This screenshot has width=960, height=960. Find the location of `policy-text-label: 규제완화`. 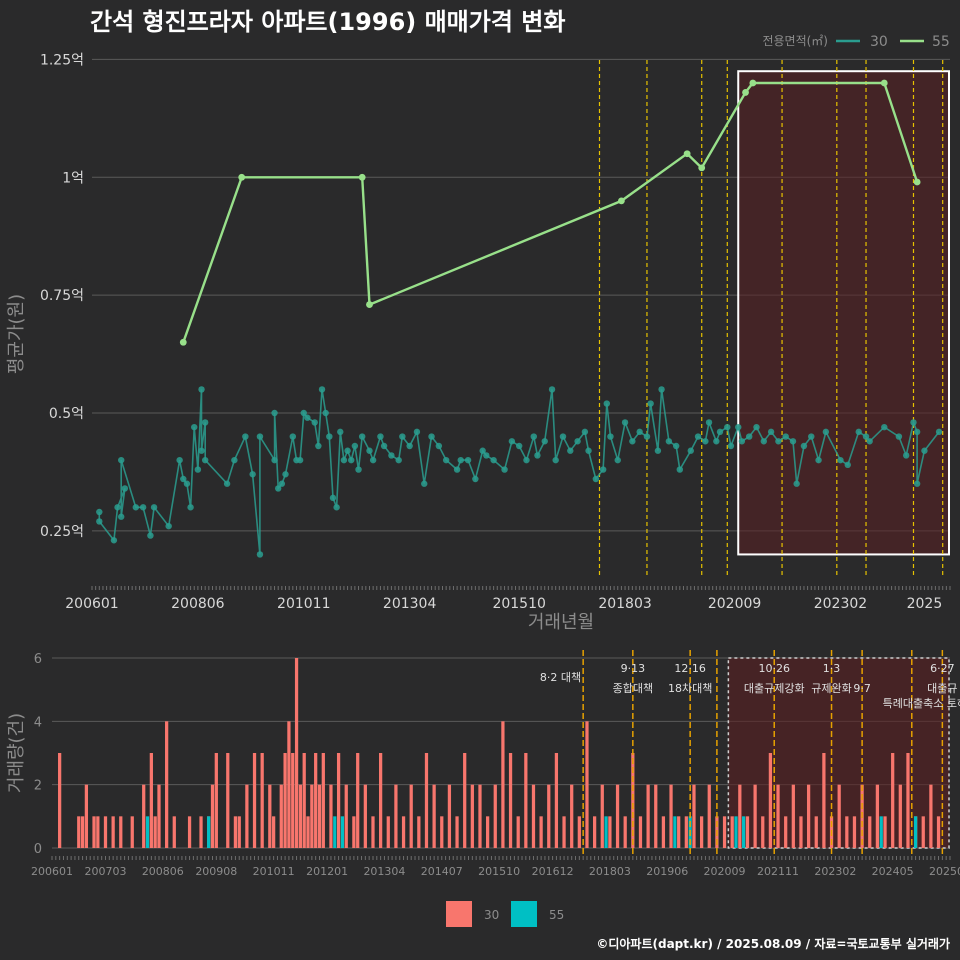

policy-text-label: 규제완화 is located at coordinates (831, 688).